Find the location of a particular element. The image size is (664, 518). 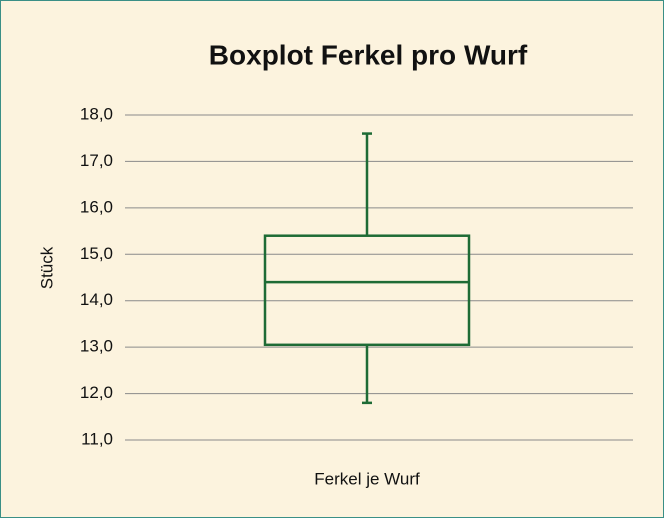

chart-title: Boxplot Ferkel pro Wurf is located at coordinates (368, 54).